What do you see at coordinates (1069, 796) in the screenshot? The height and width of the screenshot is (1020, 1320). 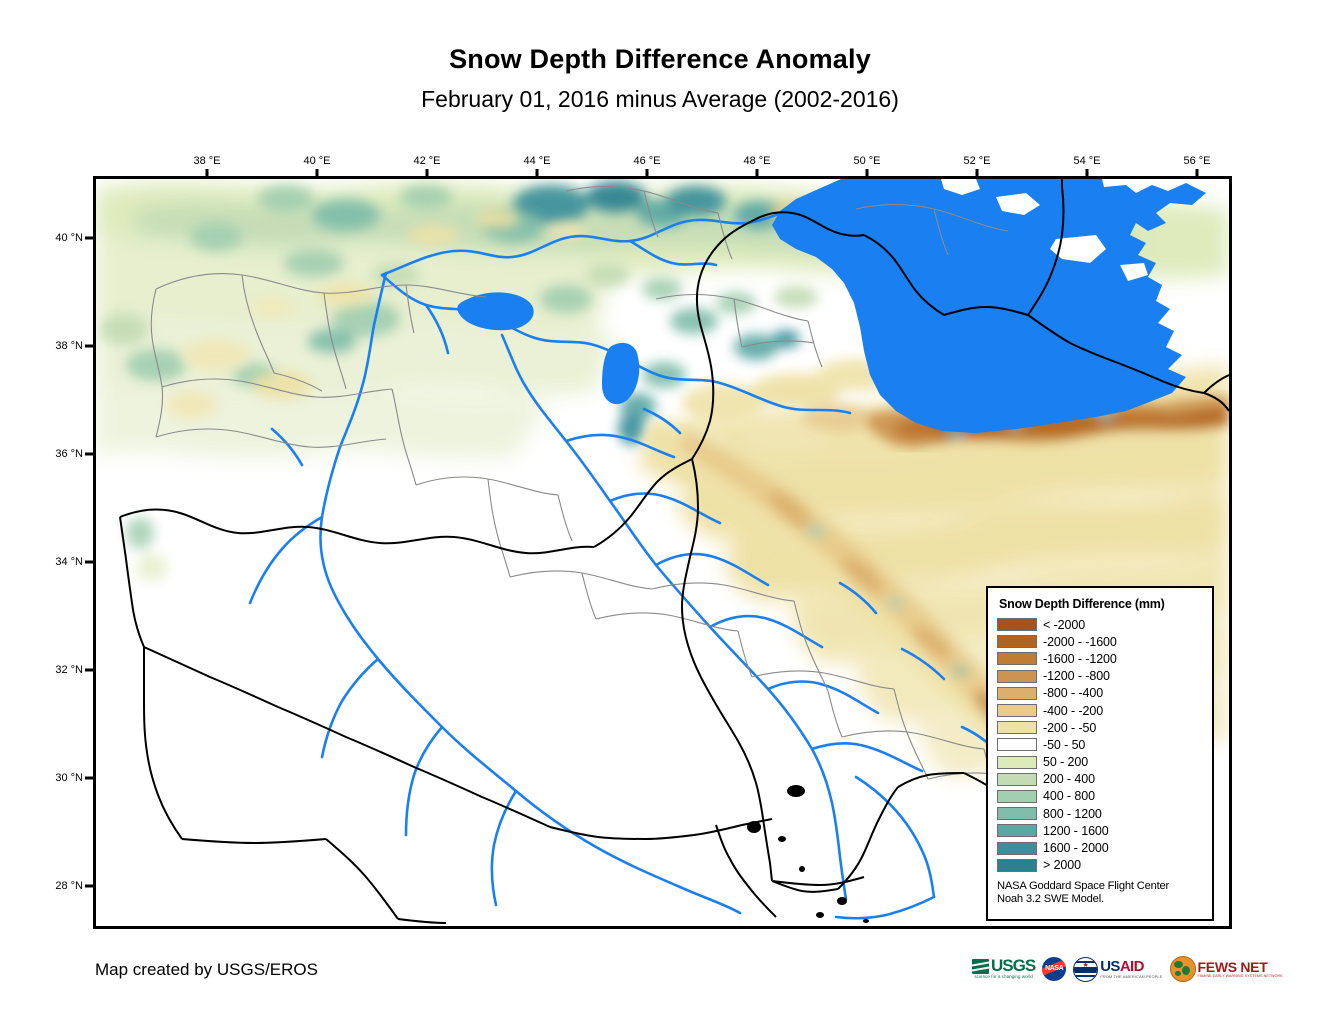 I see `legend-label: 400 - 800` at bounding box center [1069, 796].